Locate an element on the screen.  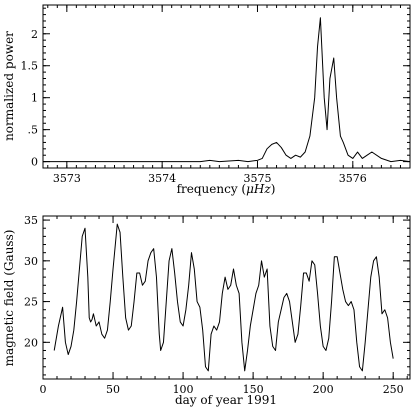
magnetic-field-x-tick-label: 150 is located at coordinates (253, 389).